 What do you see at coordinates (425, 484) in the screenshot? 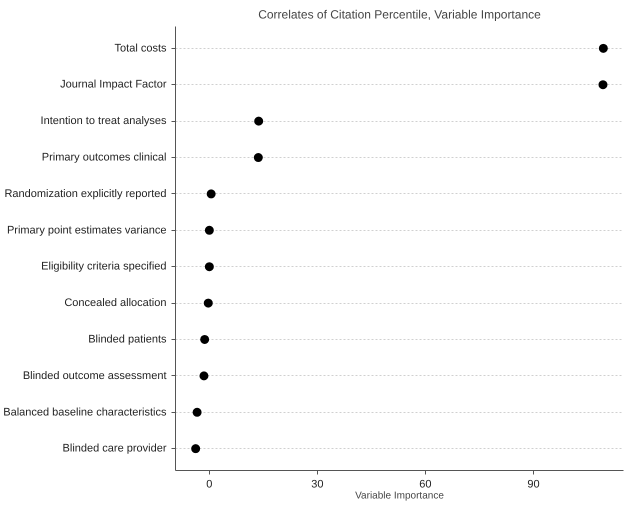
I see `x-tick-label: 60` at bounding box center [425, 484].